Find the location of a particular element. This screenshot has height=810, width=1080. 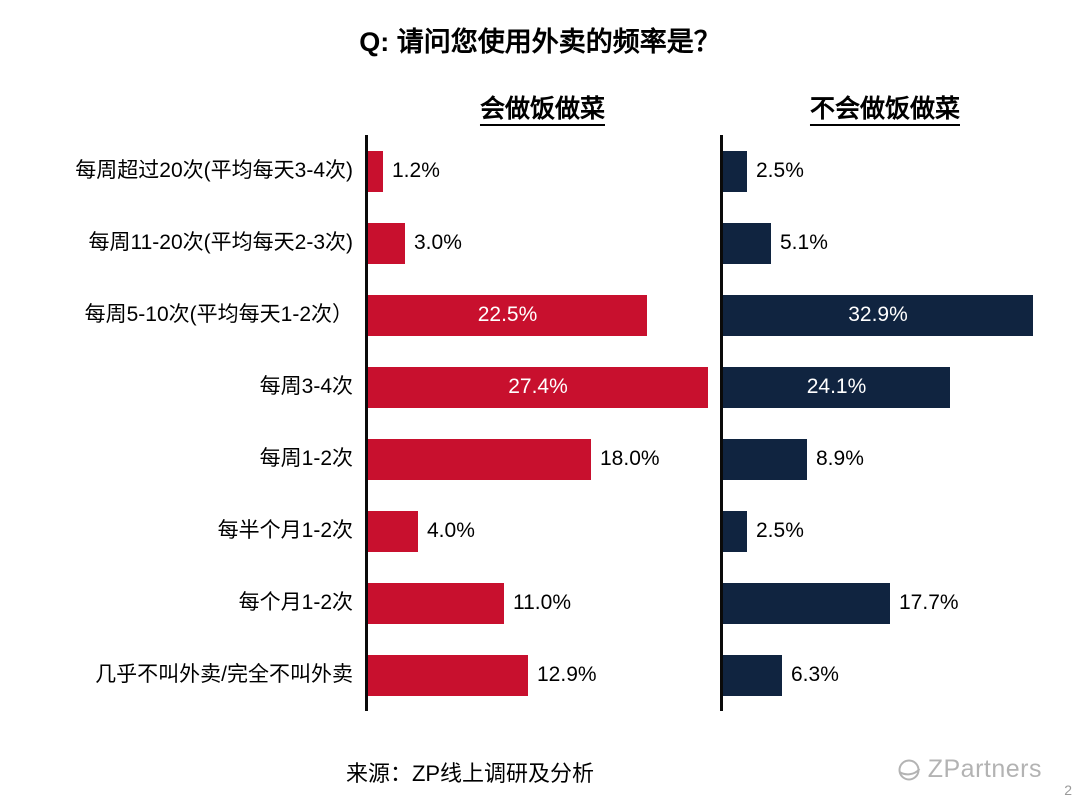

bar-cell-left: 4.0% is located at coordinates (542, 531).